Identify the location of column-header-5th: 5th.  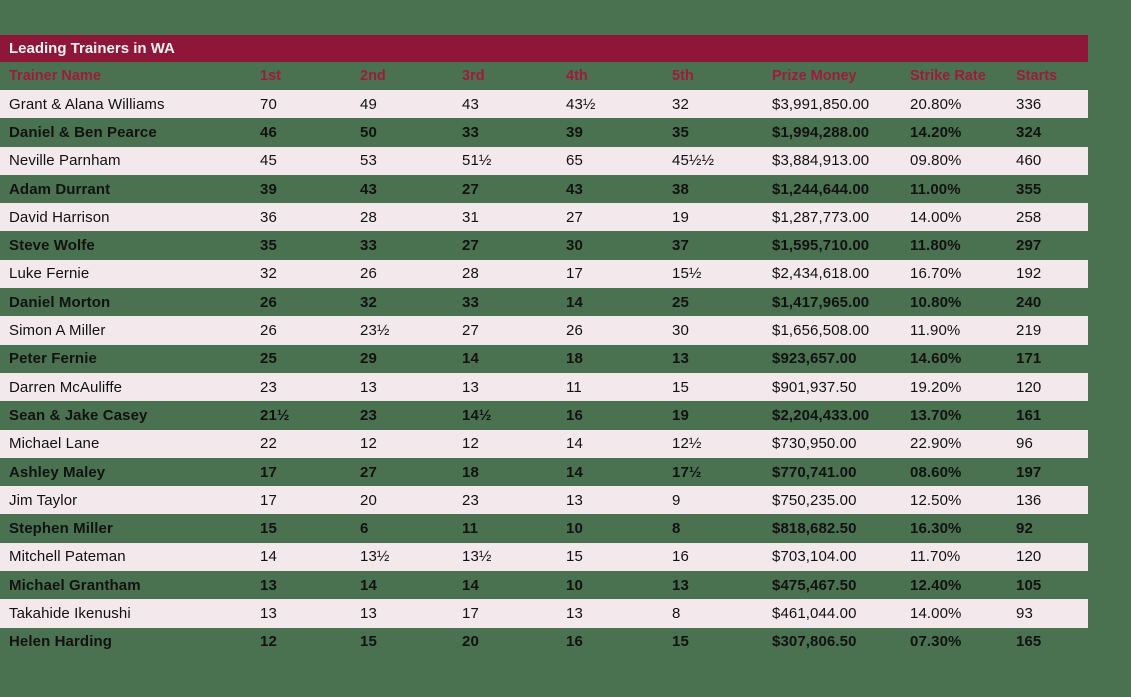
(683, 76).